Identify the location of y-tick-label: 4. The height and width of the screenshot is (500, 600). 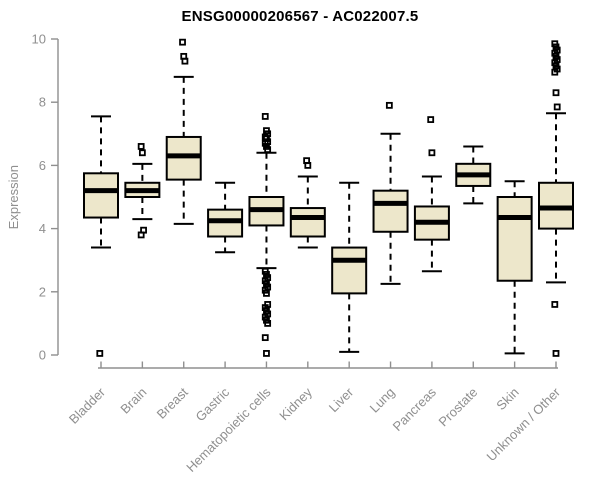
(42, 228).